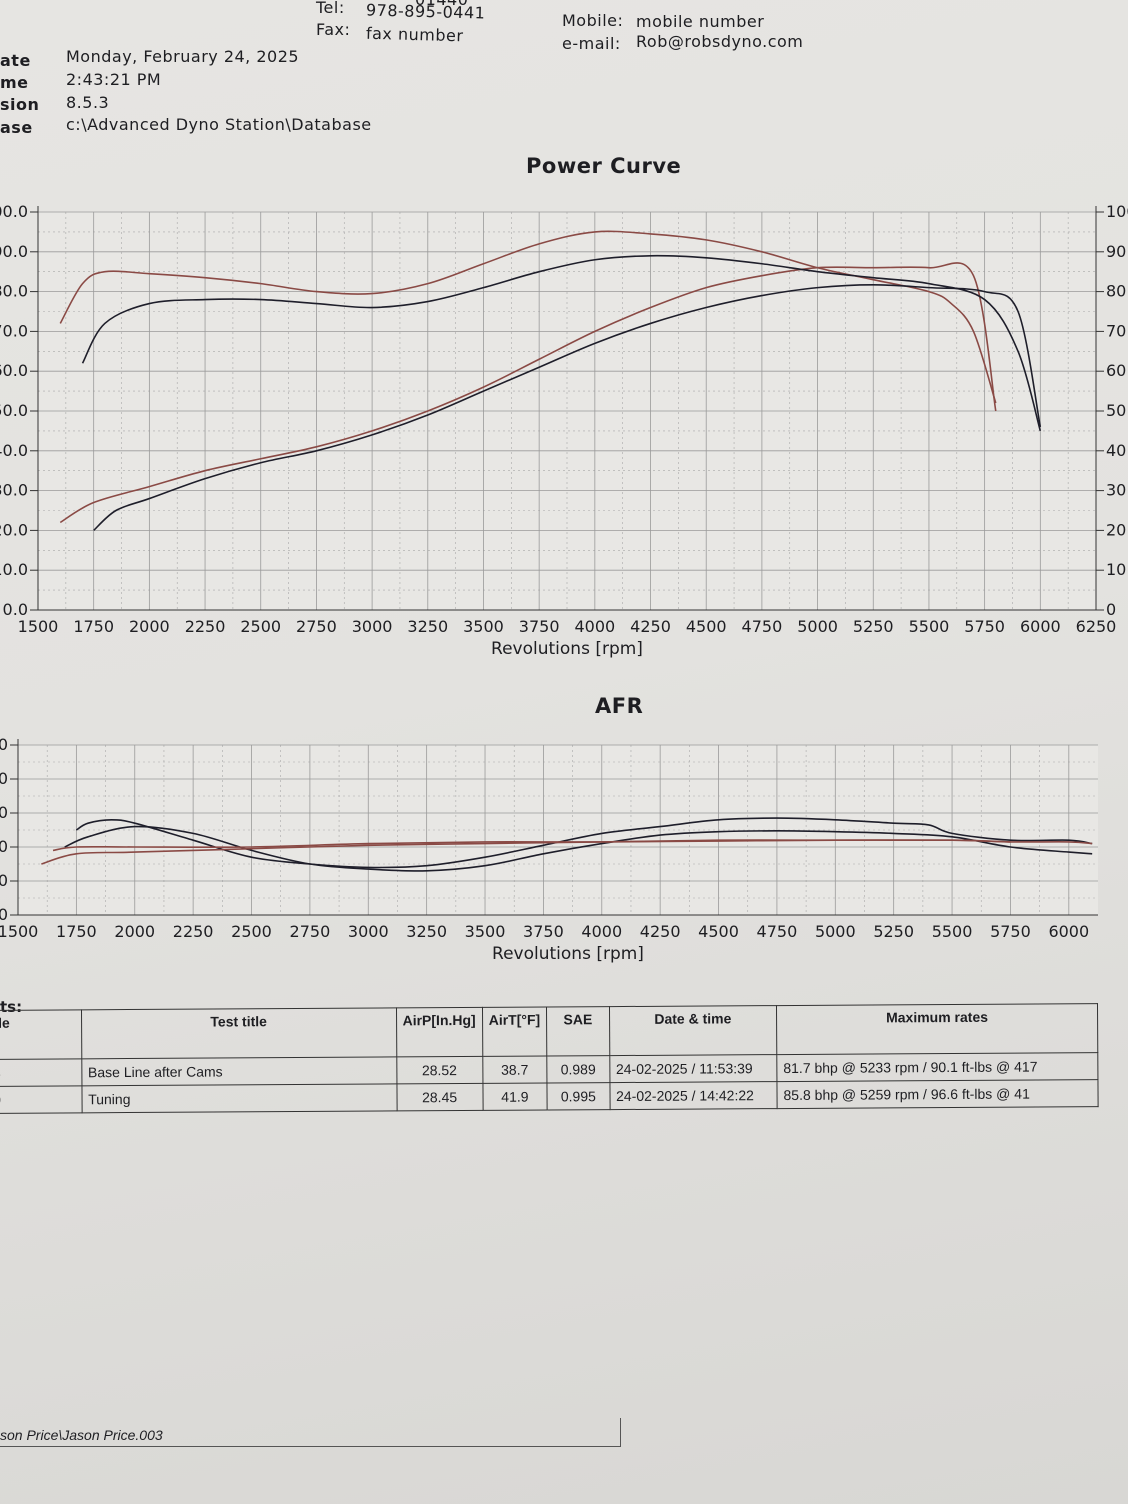 The width and height of the screenshot is (1128, 1504). I want to click on date-time-cell: 24-02-2025 / 14:42:22, so click(693, 1095).